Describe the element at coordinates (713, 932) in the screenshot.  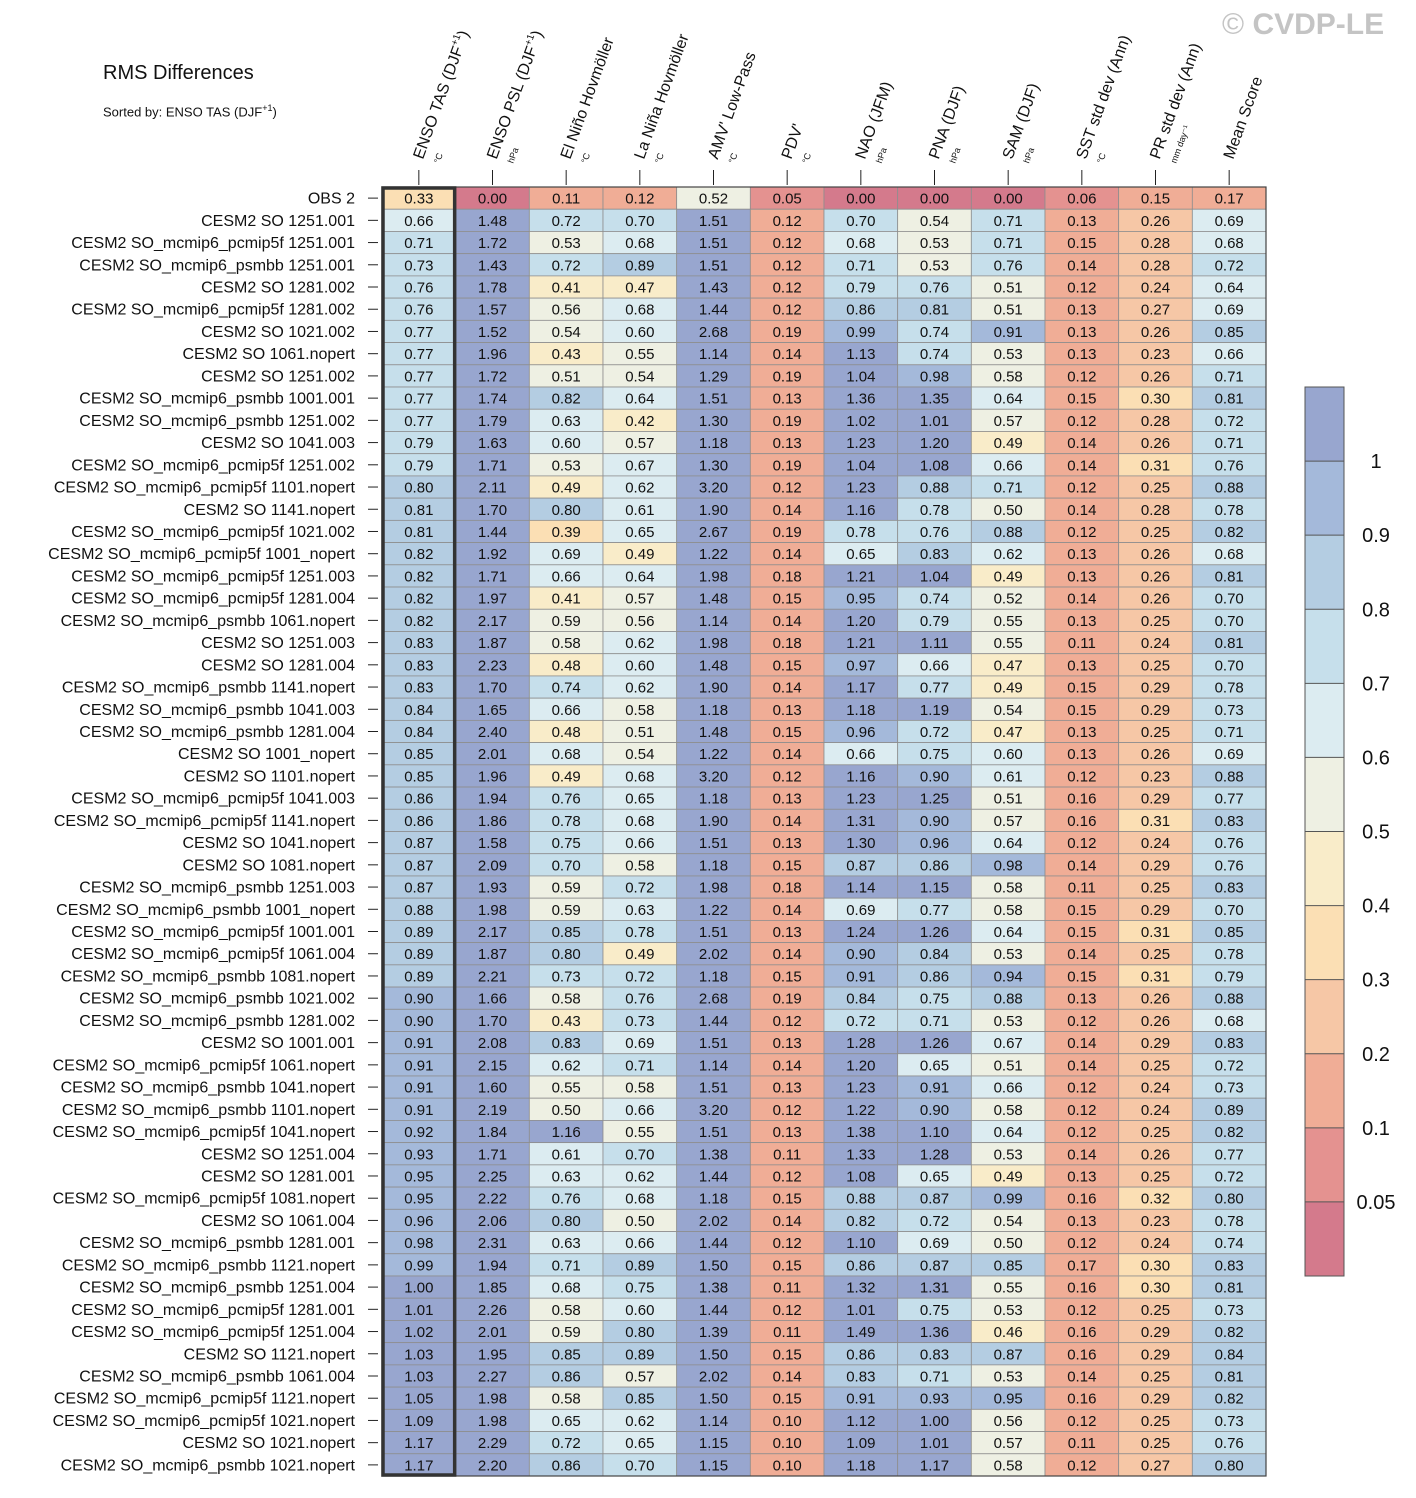
I see `cell-value: 1.51` at that location.